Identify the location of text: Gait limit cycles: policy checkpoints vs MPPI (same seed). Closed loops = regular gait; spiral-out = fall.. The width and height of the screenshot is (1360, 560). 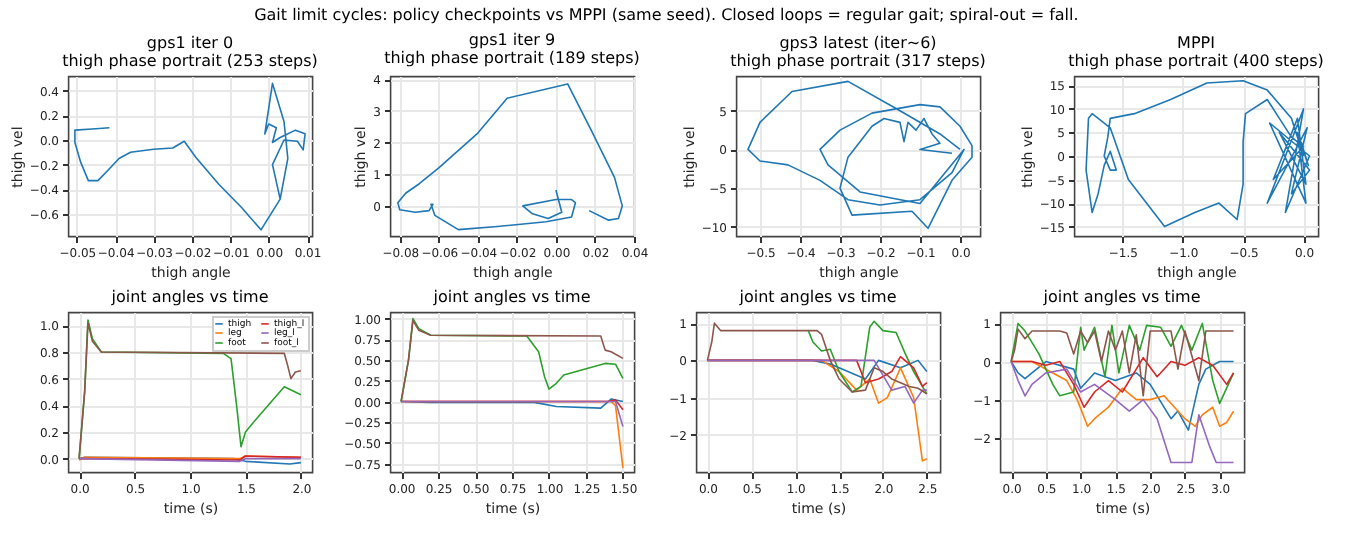
(666, 15).